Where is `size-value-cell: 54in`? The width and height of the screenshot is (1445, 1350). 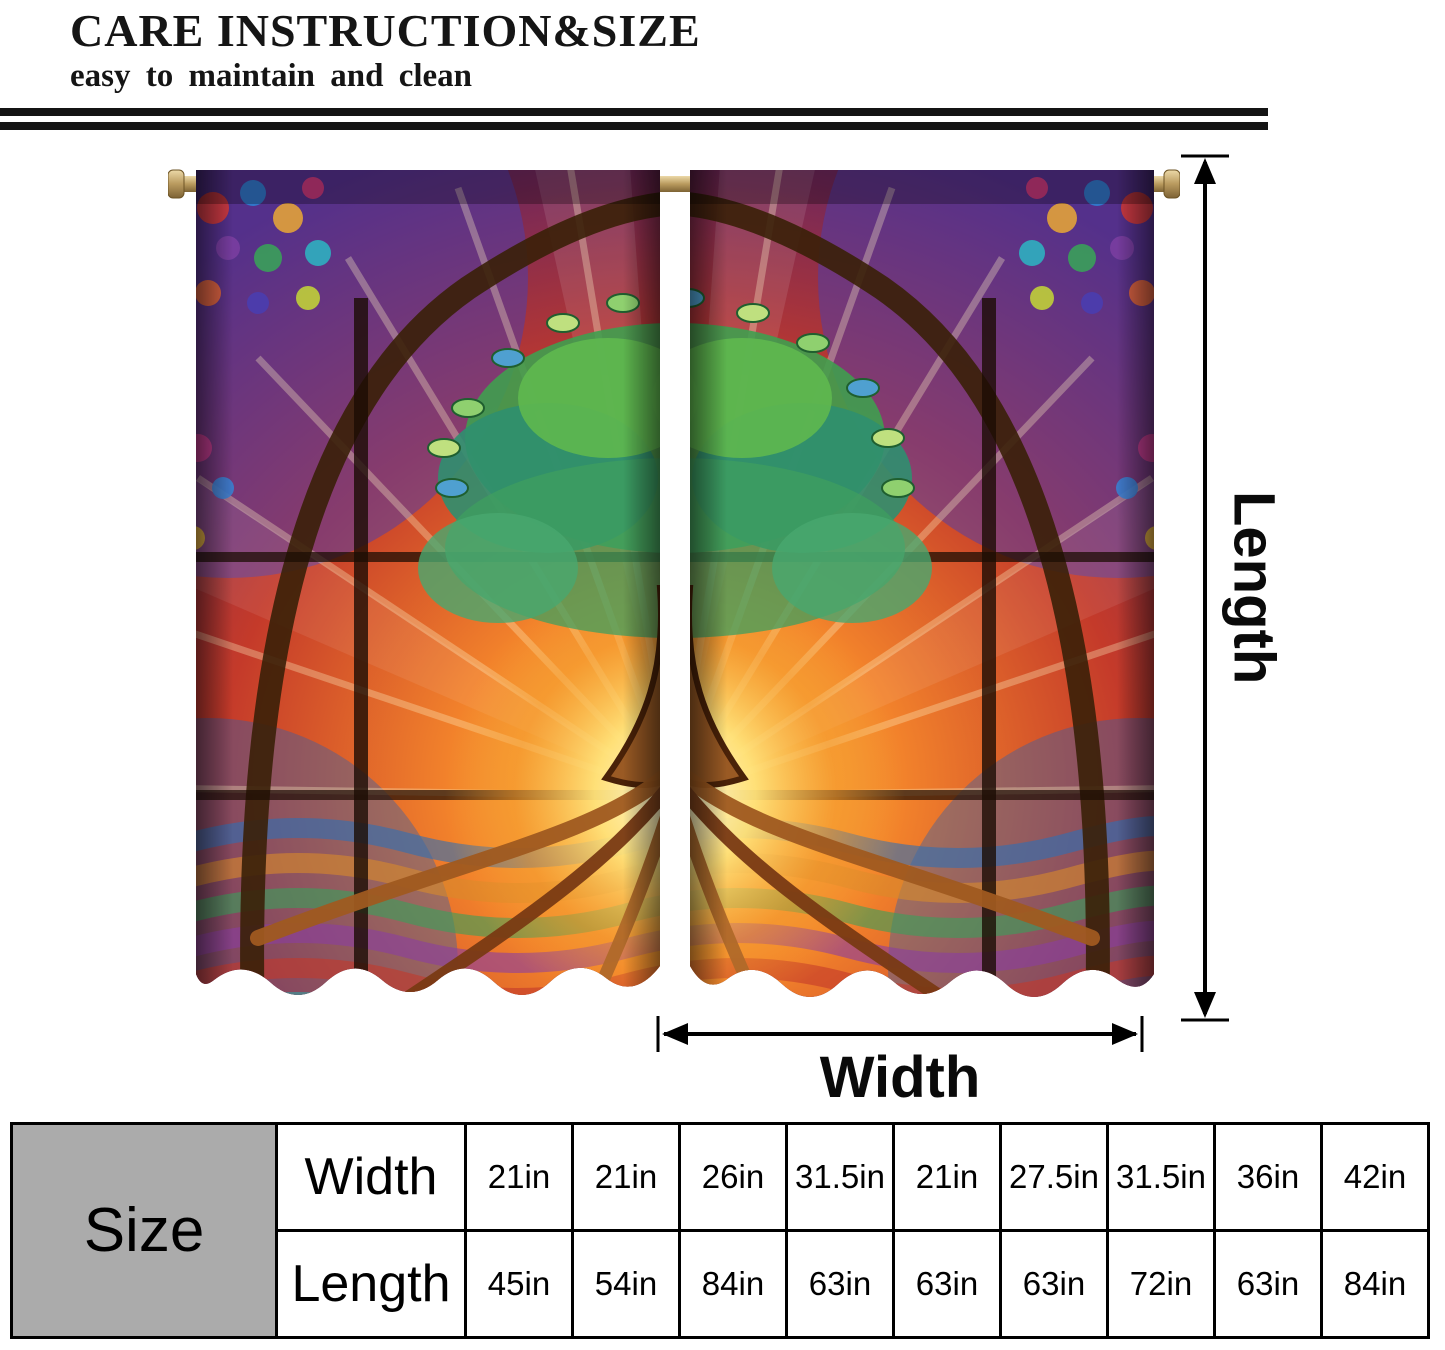 size-value-cell: 54in is located at coordinates (626, 1284).